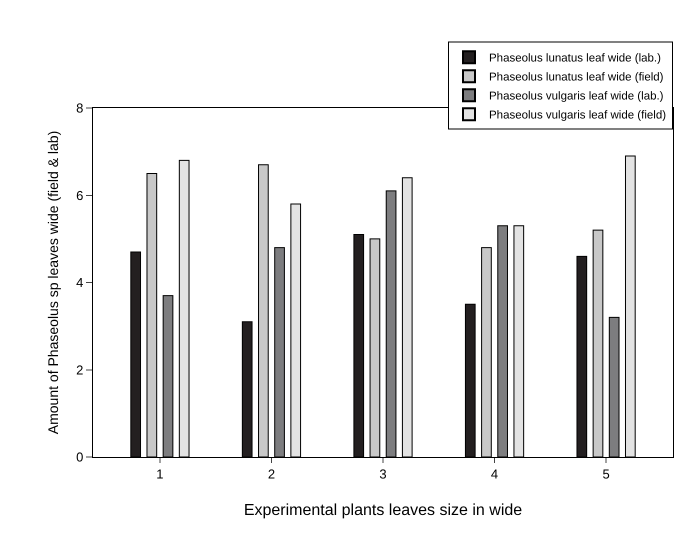 The width and height of the screenshot is (691, 535). Describe the element at coordinates (577, 116) in the screenshot. I see `legend-label: Phaseolus vulgaris leaf wide (field)` at that location.